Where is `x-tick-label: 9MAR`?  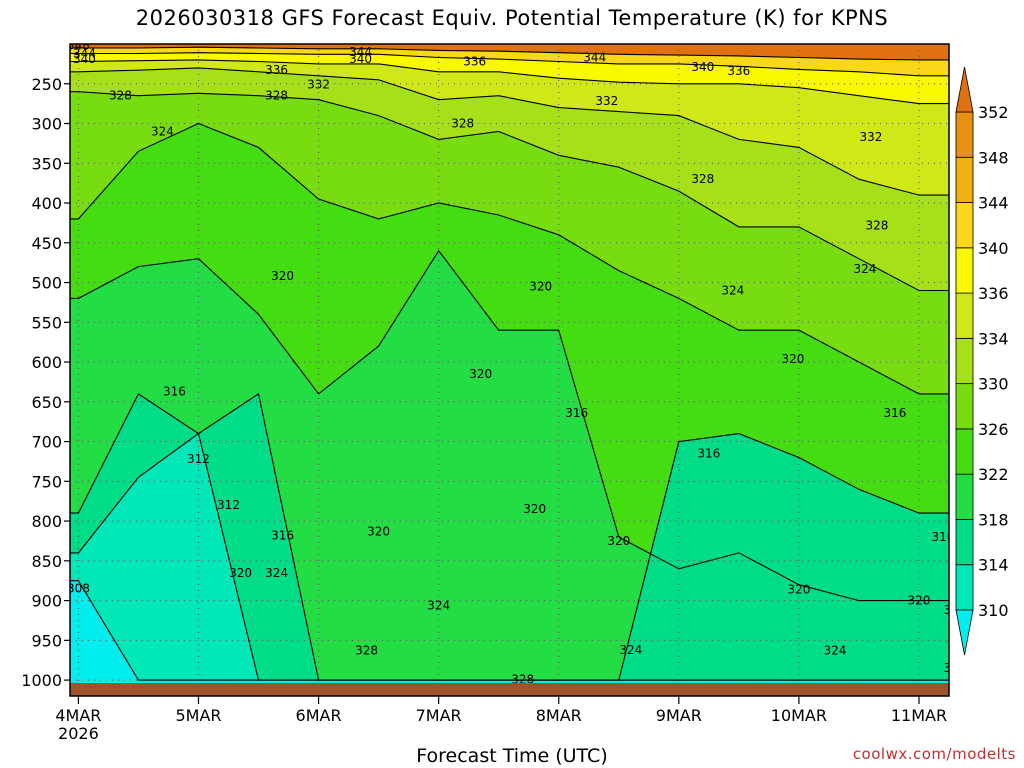 x-tick-label: 9MAR is located at coordinates (679, 715).